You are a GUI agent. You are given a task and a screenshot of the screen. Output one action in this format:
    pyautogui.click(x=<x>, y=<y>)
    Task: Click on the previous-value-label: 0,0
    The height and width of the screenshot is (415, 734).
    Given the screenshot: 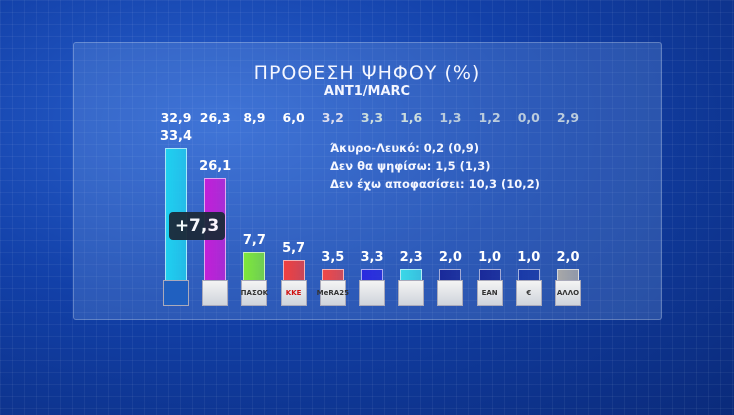 What is the action you would take?
    pyautogui.click(x=528, y=117)
    